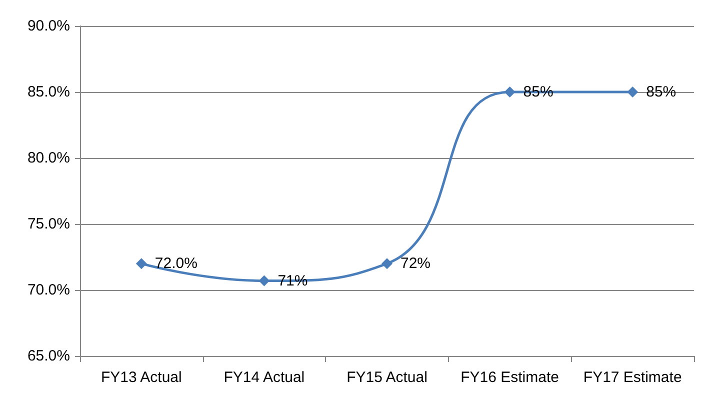  Describe the element at coordinates (141, 377) in the screenshot. I see `x-tick-label: FY13 Actual` at that location.